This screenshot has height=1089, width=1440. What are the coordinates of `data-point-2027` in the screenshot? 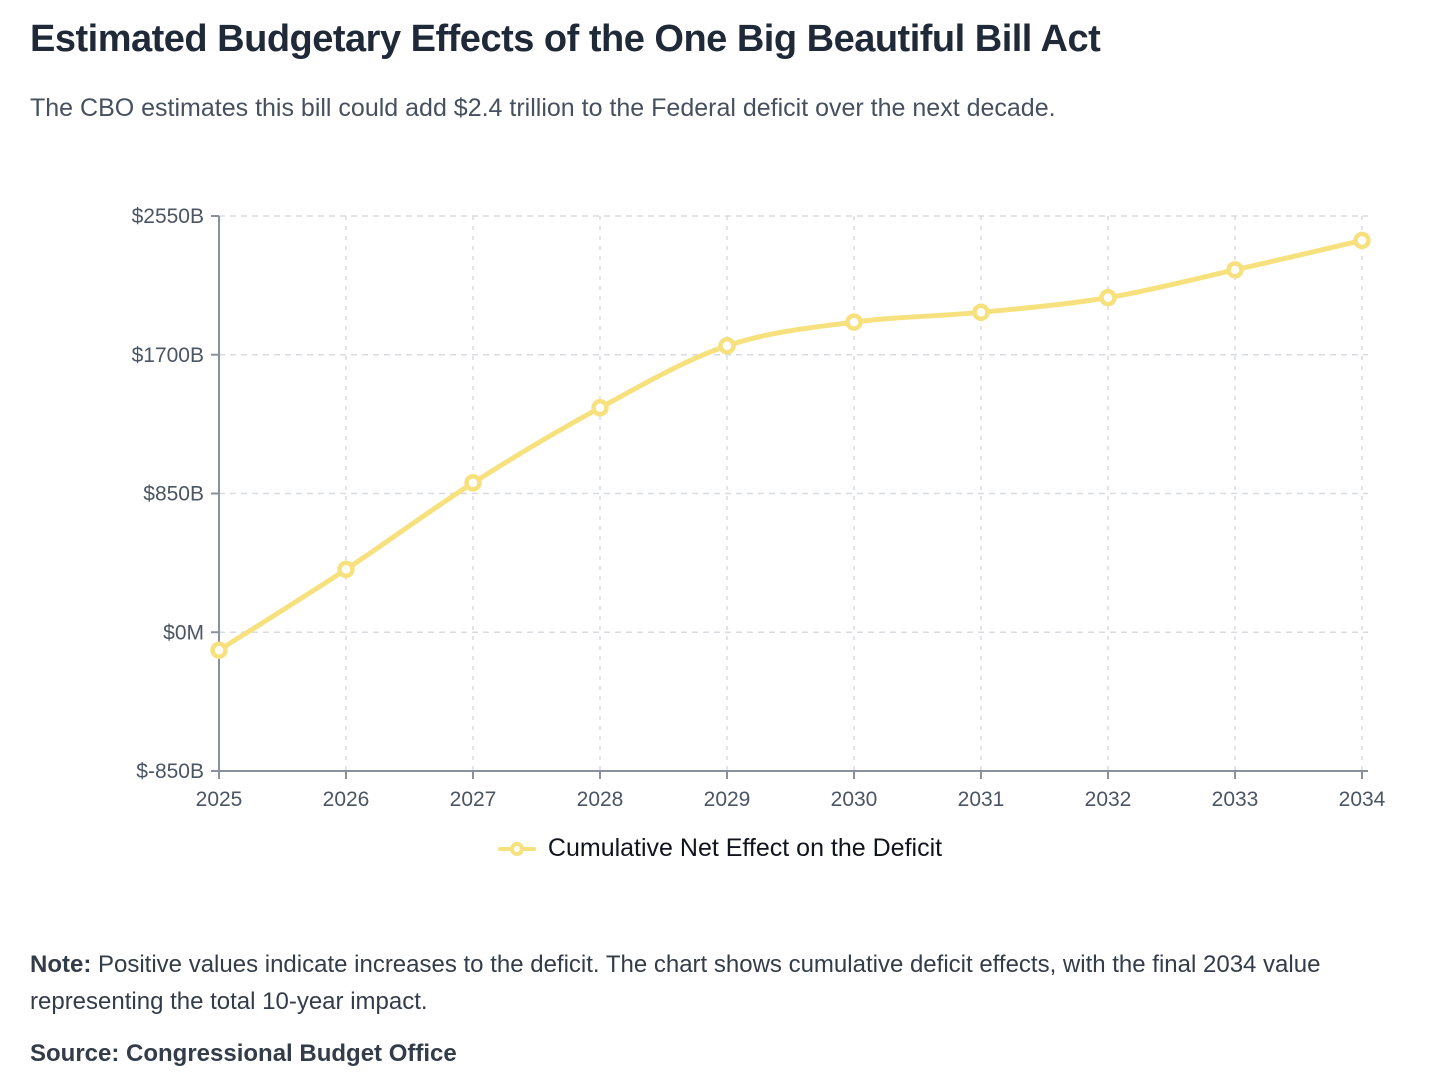 It's located at (473, 483).